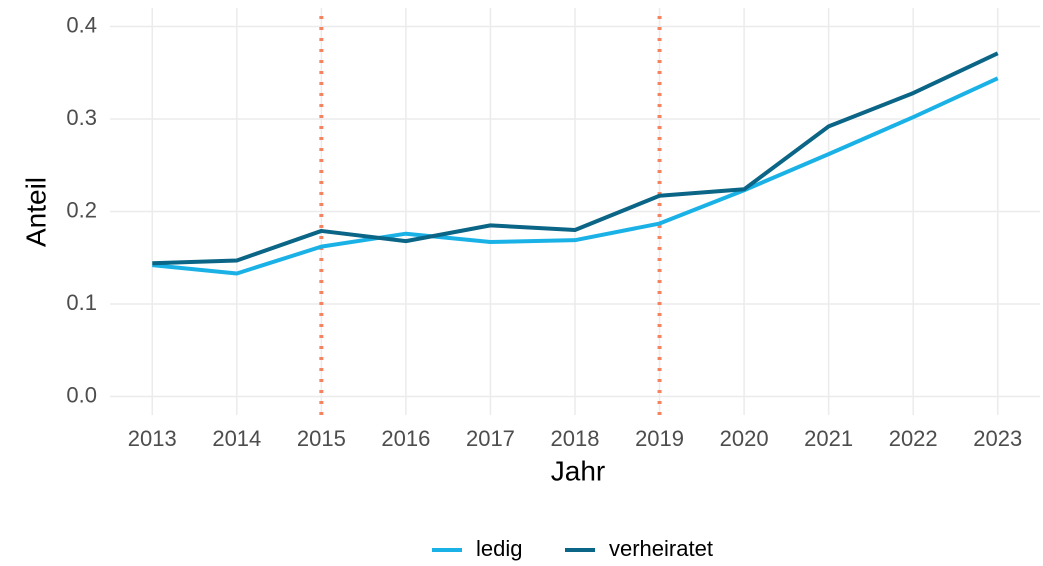  I want to click on y-axis-label: Anteil, so click(35, 212).